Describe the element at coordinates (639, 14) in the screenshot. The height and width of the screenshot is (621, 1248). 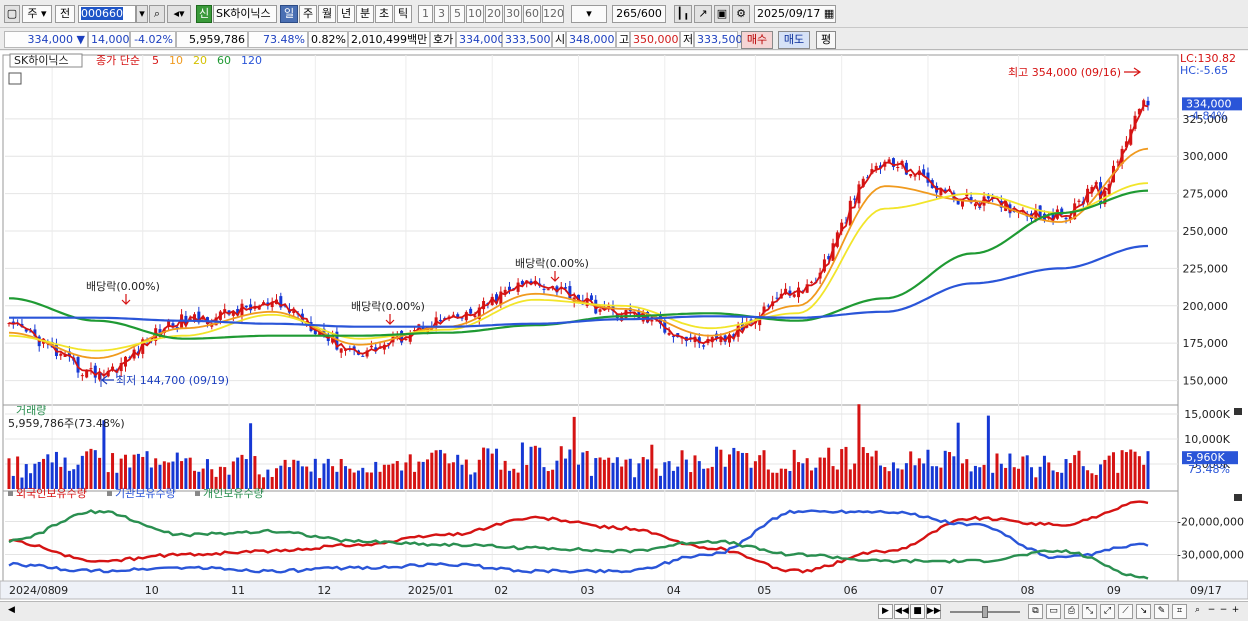
I see `count-field: 265/600` at that location.